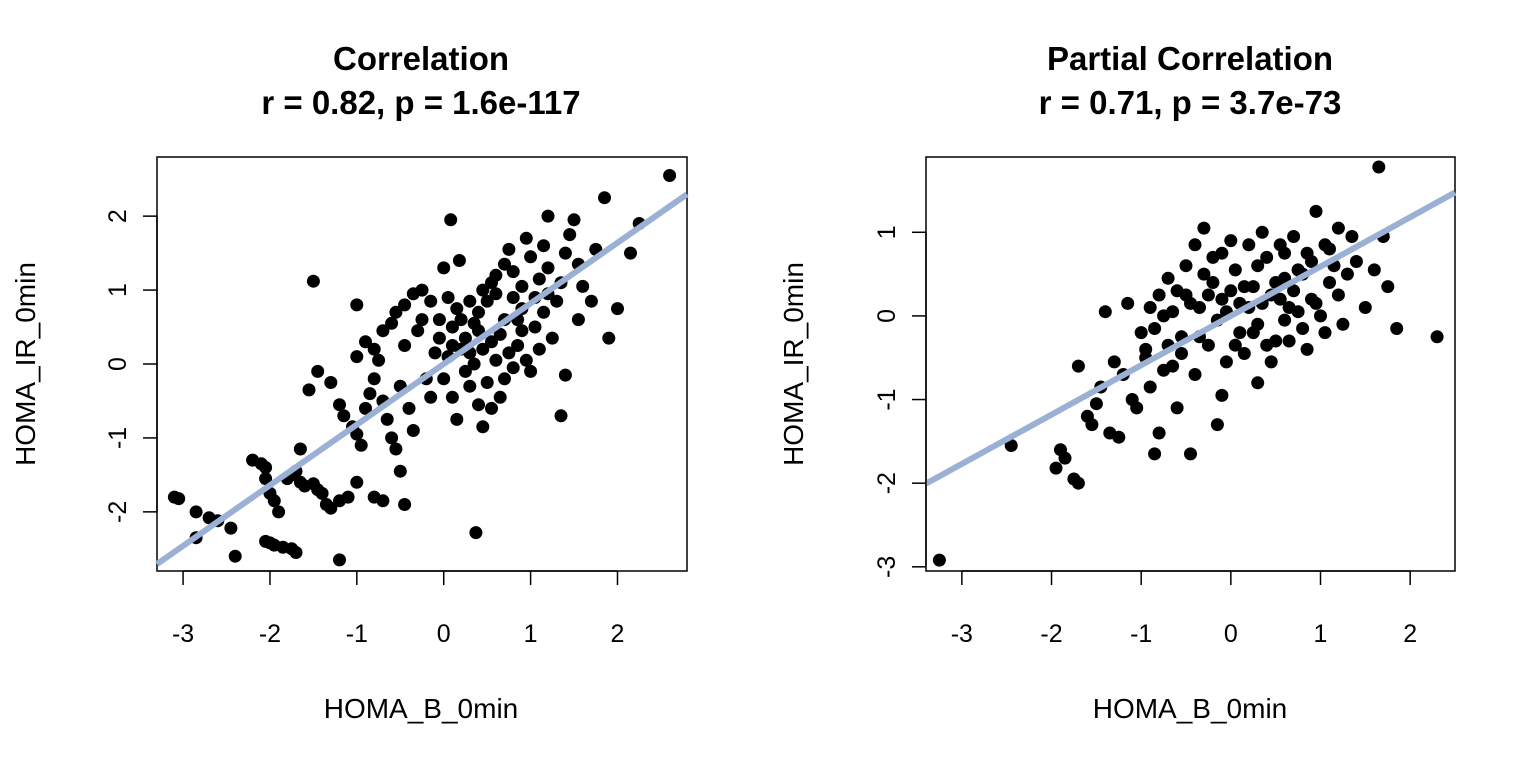 The height and width of the screenshot is (768, 1536). What do you see at coordinates (1190, 708) in the screenshot?
I see `x-axis-label: HOMA_B_0min` at bounding box center [1190, 708].